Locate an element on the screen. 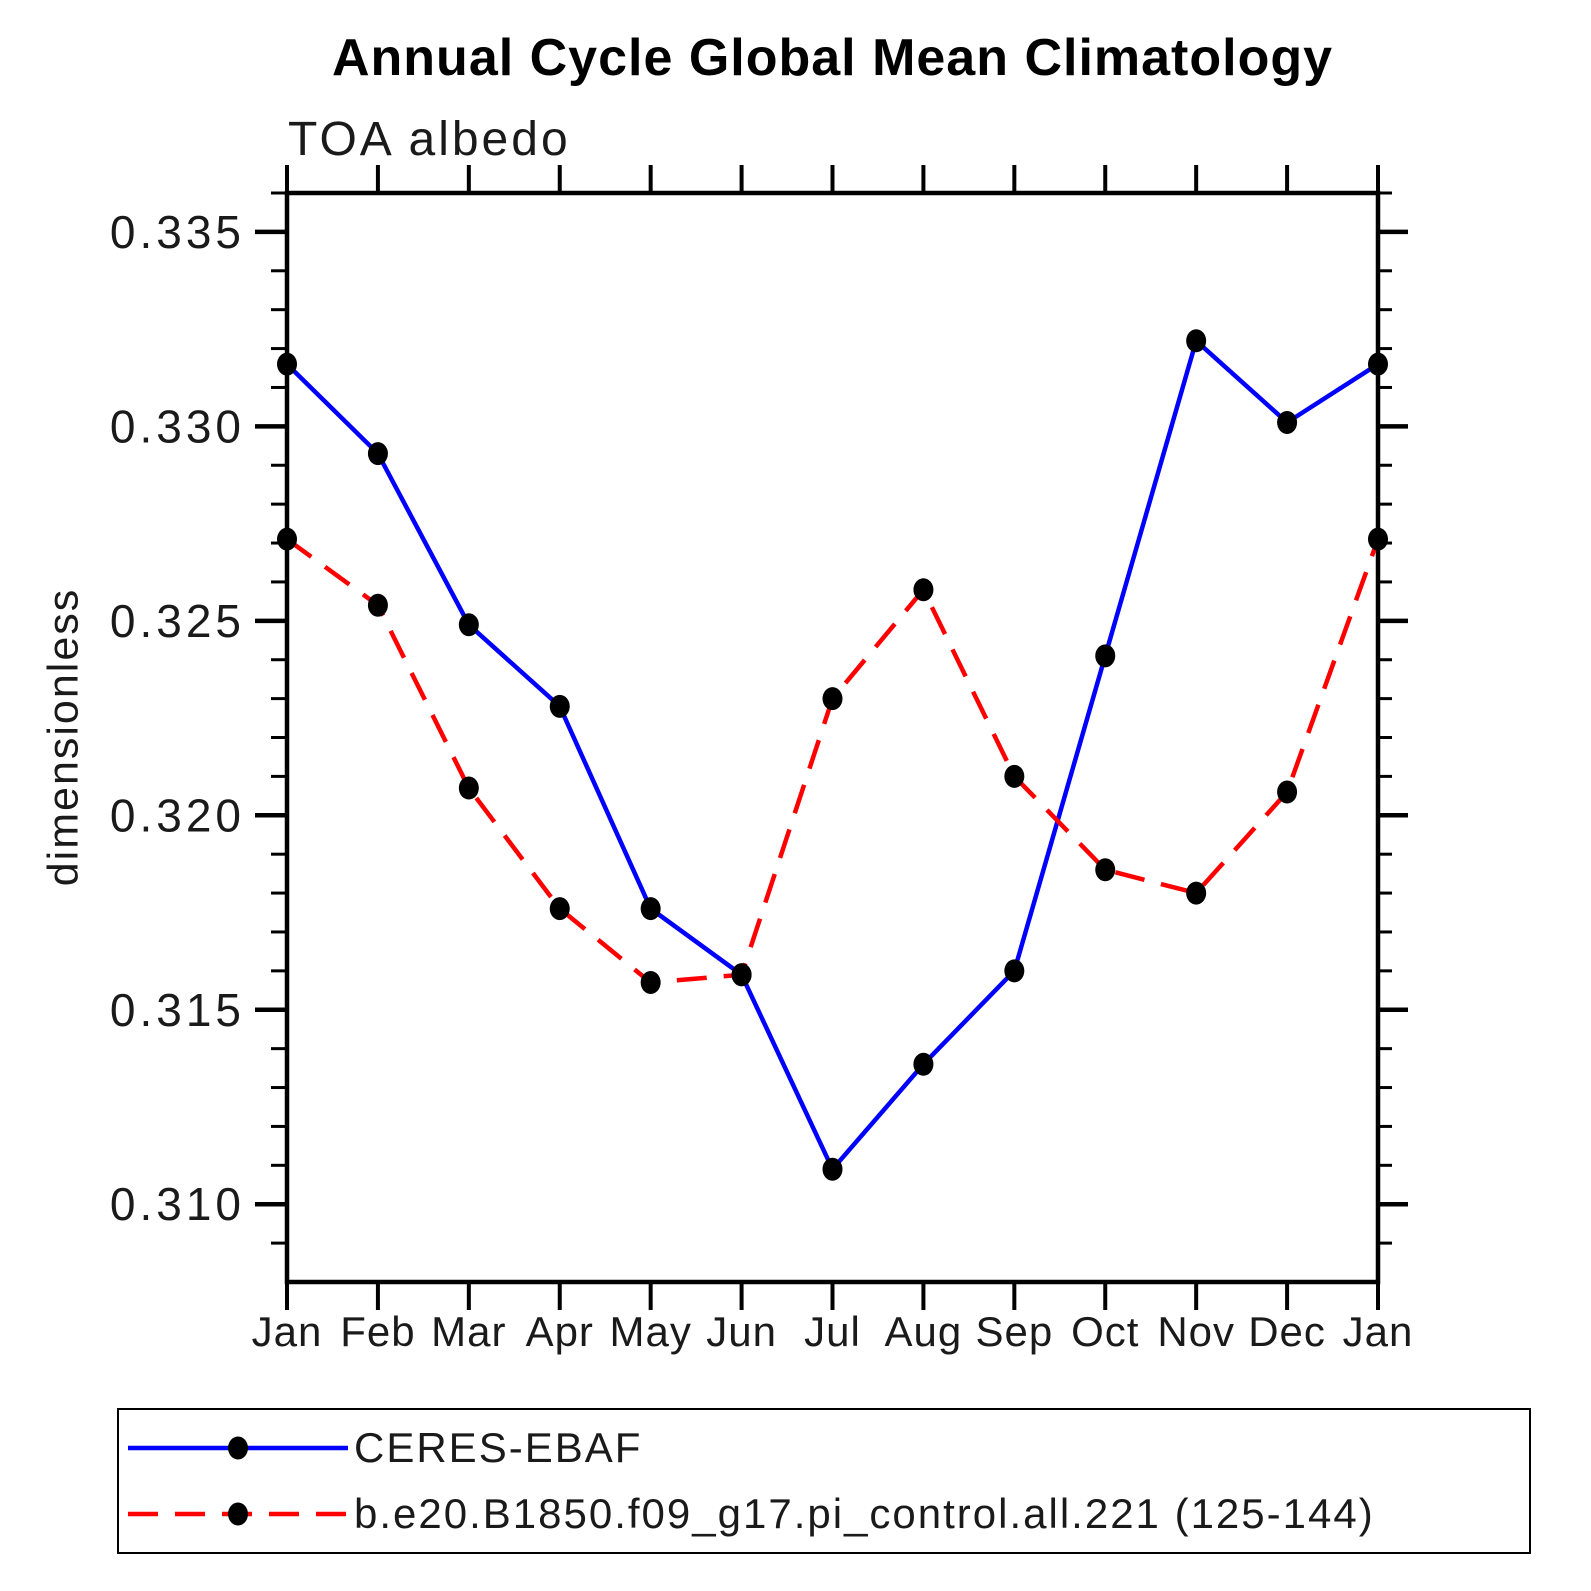  y-tick-label: 0.310 is located at coordinates (177, 1204).